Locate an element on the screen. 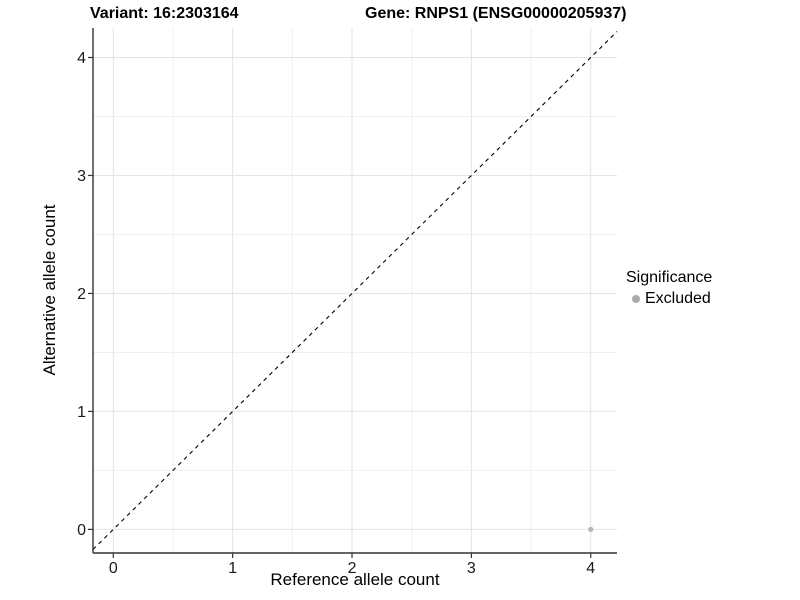 This screenshot has width=800, height=600. y-tick-label: 1 is located at coordinates (81, 412).